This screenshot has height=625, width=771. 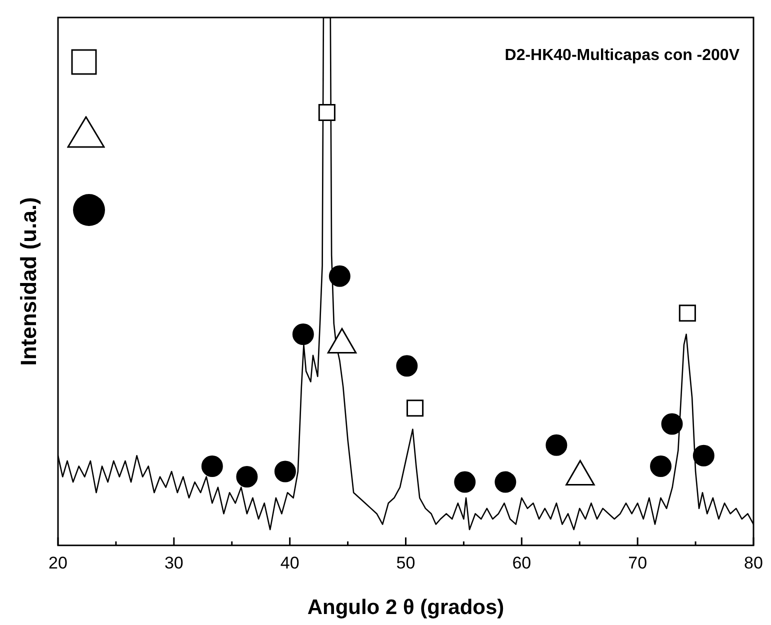 What do you see at coordinates (58, 562) in the screenshot?
I see `x-tick-label: 20` at bounding box center [58, 562].